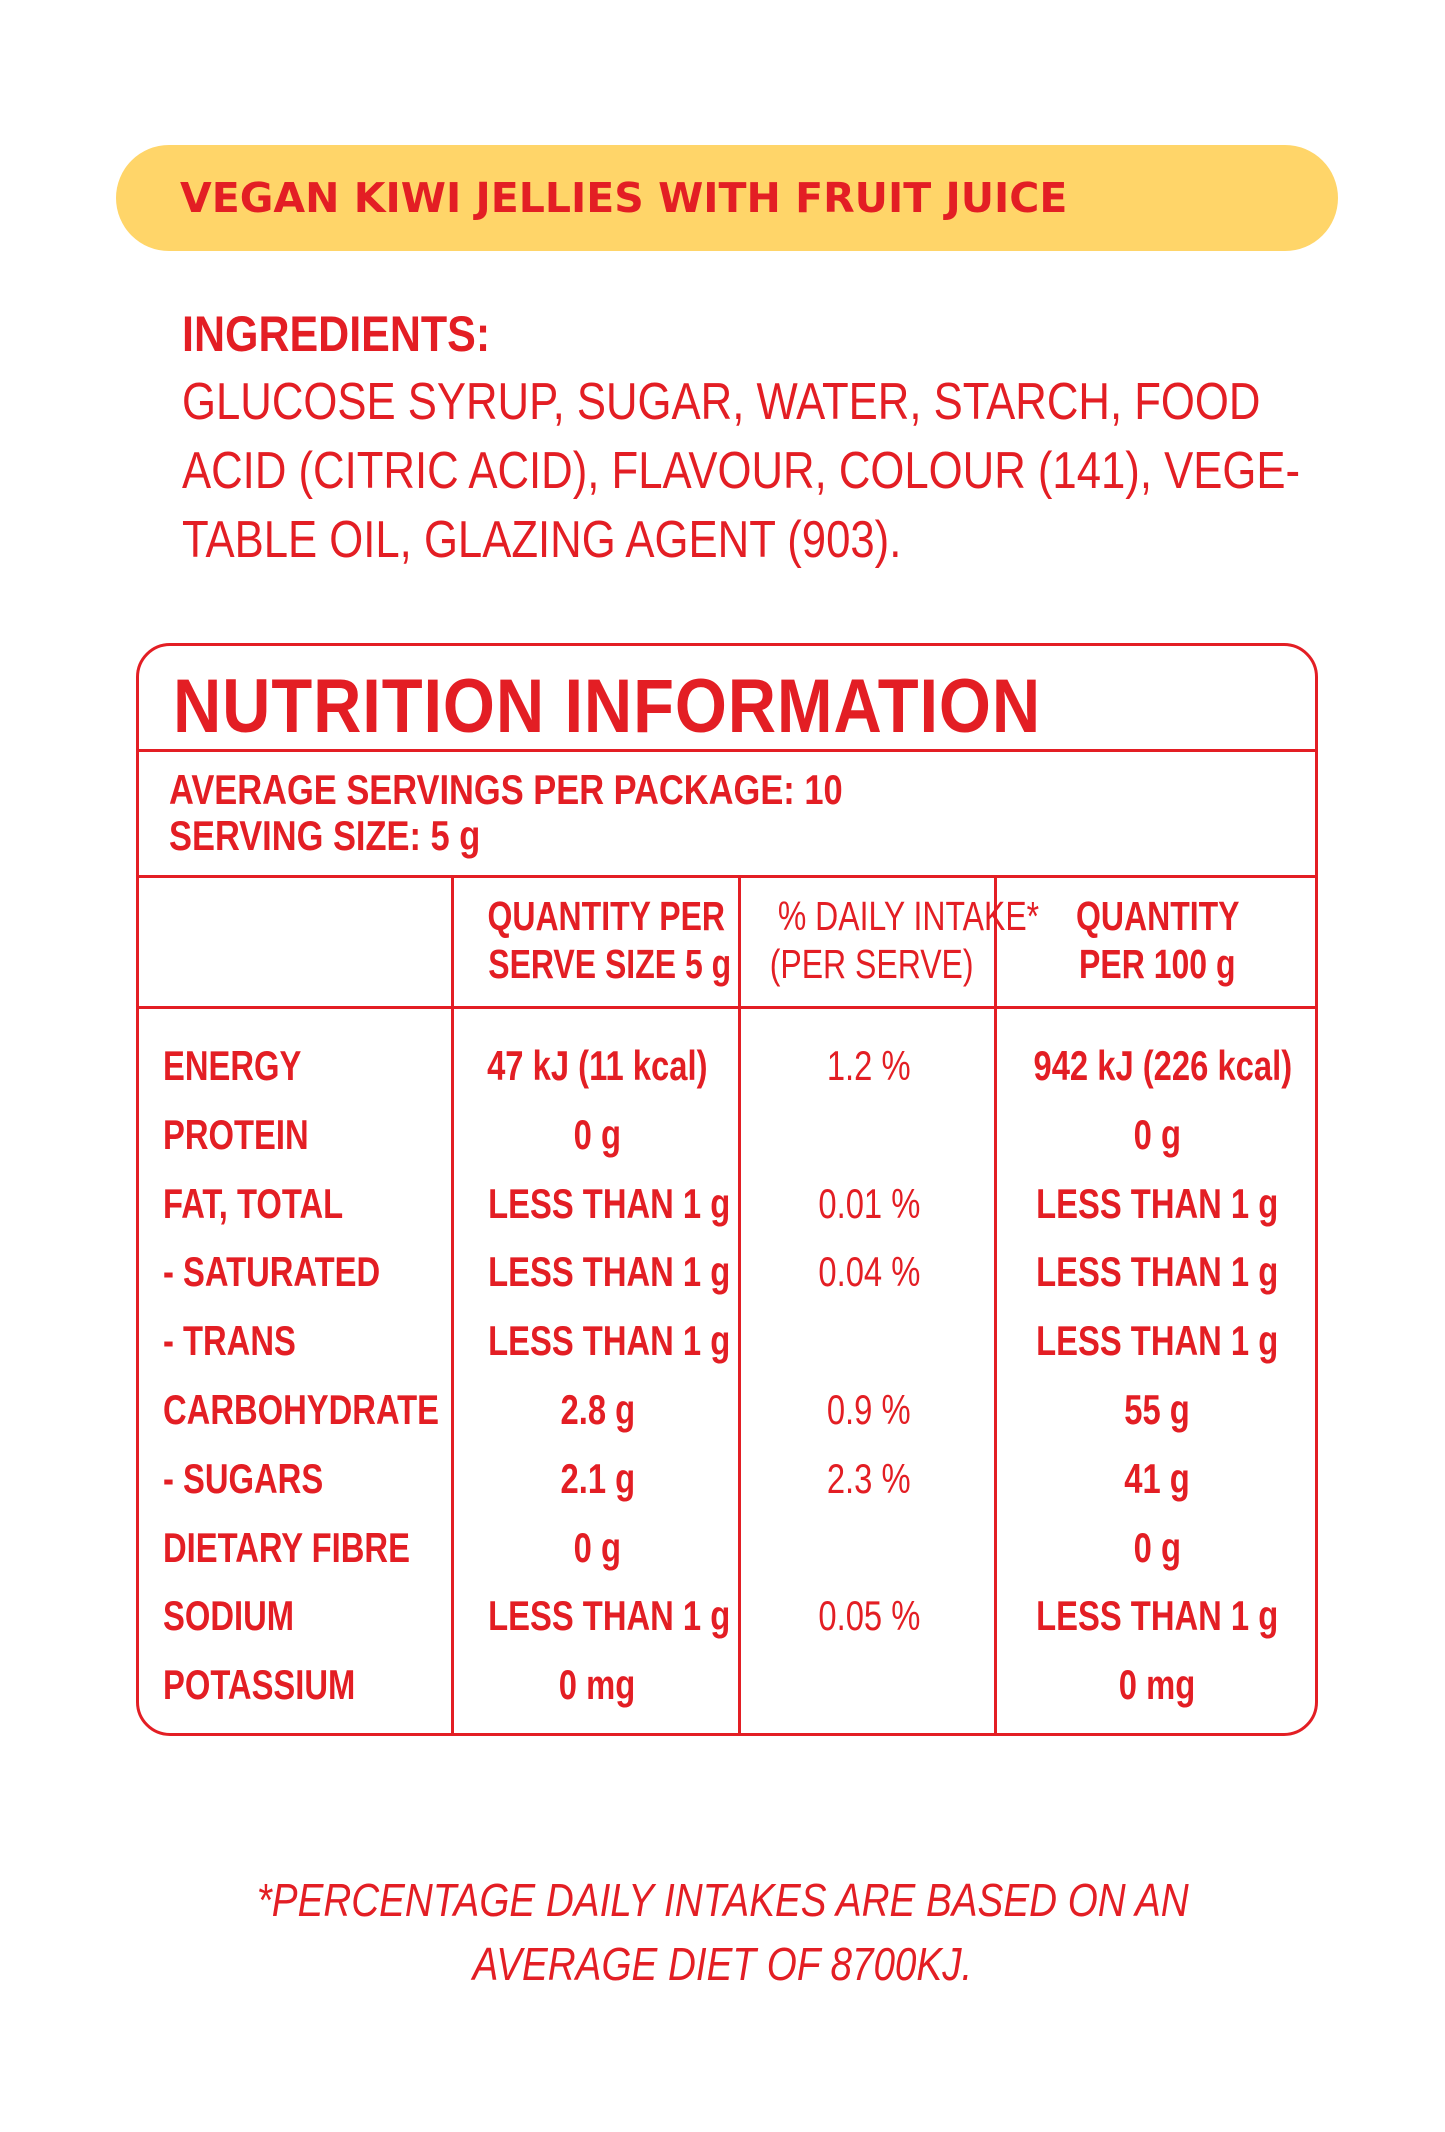 Image resolution: width=1445 pixels, height=2132 pixels. Describe the element at coordinates (542, 540) in the screenshot. I see `ingredients-line-3: TABLE OIL, GLAZING AGENT (903).` at that location.